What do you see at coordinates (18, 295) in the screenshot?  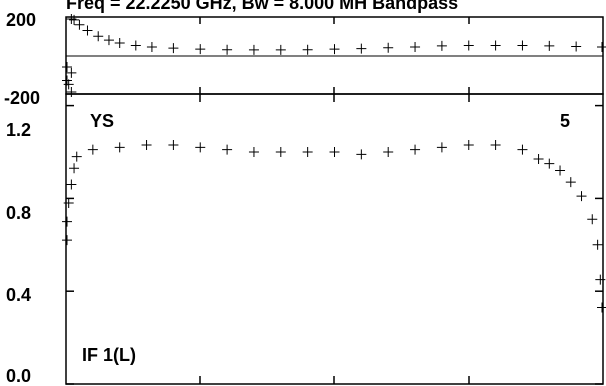 I see `amp-ytick-label-0.4: 0.4` at bounding box center [18, 295].